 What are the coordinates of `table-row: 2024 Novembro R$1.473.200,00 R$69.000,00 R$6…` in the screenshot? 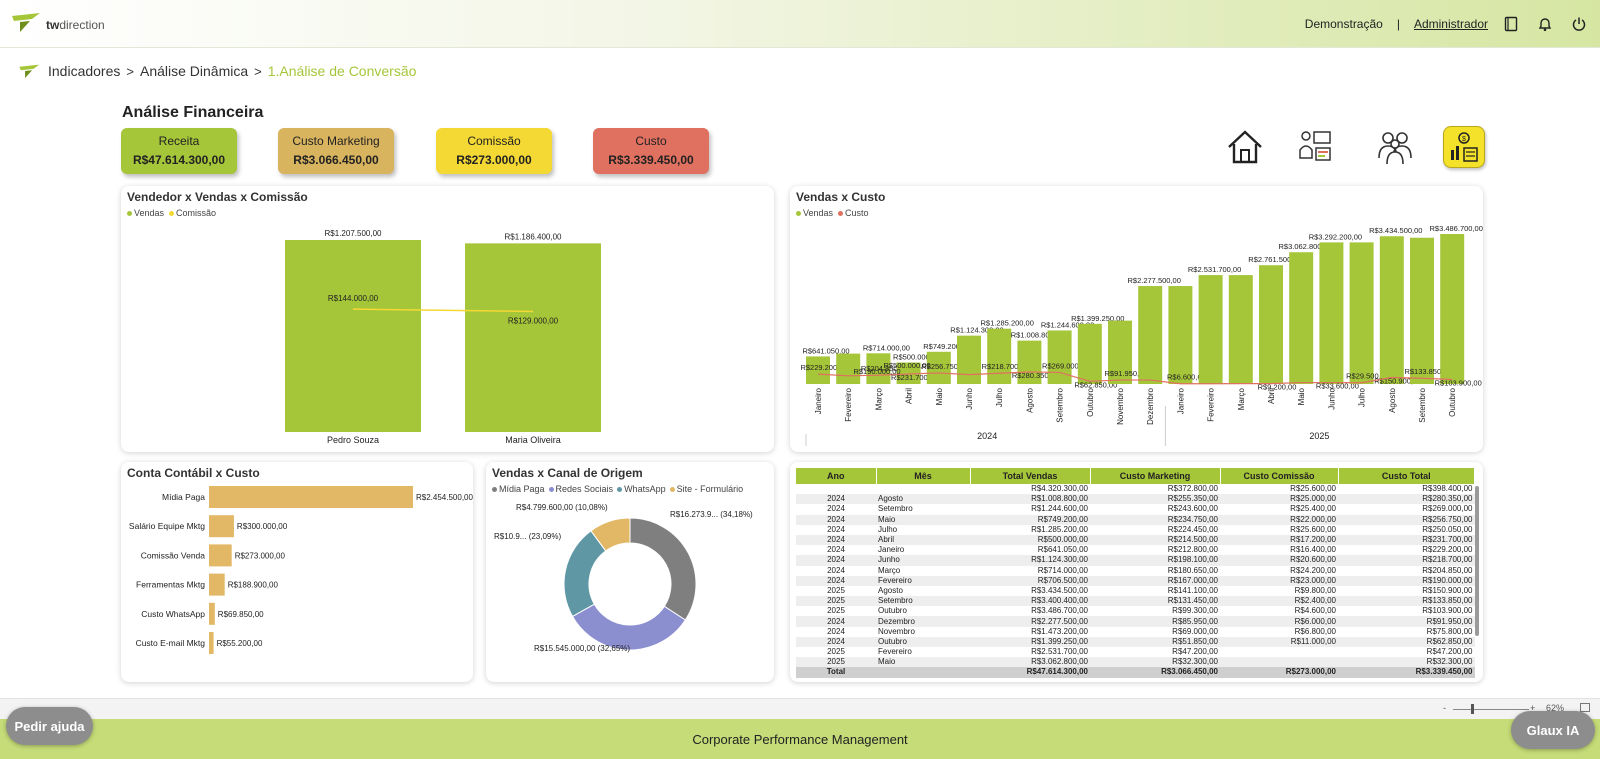 It's located at (1135, 632).